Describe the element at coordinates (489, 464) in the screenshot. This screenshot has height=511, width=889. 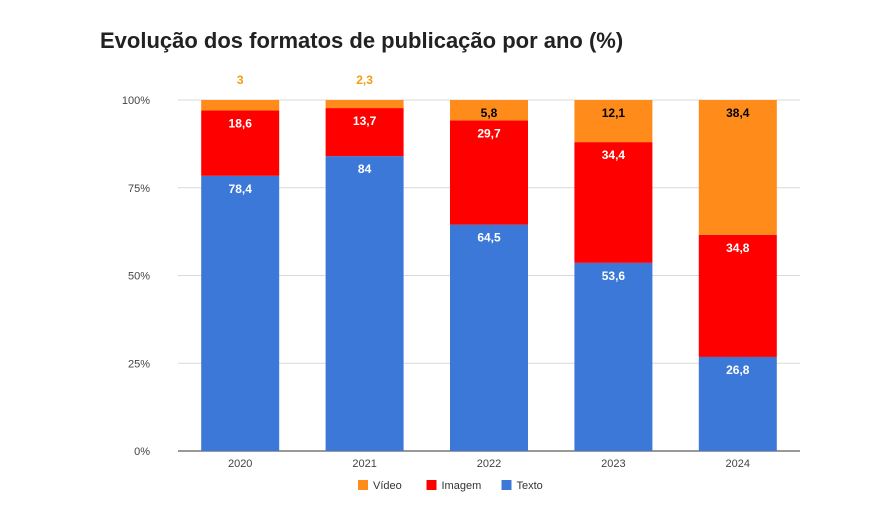
I see `x-tick-label: 2022` at that location.